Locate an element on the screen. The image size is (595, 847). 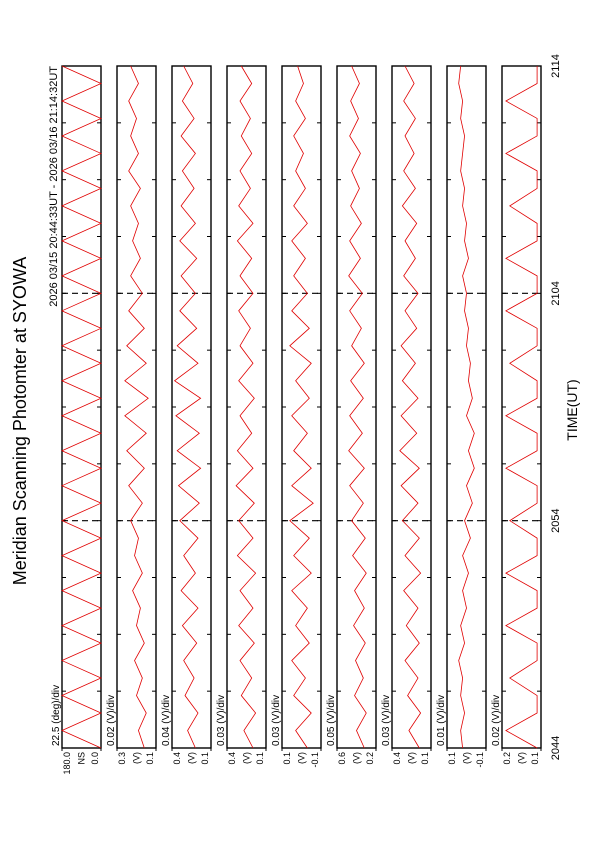
panel-scale-label: 0.05 (V)/div is located at coordinates (331, 720).